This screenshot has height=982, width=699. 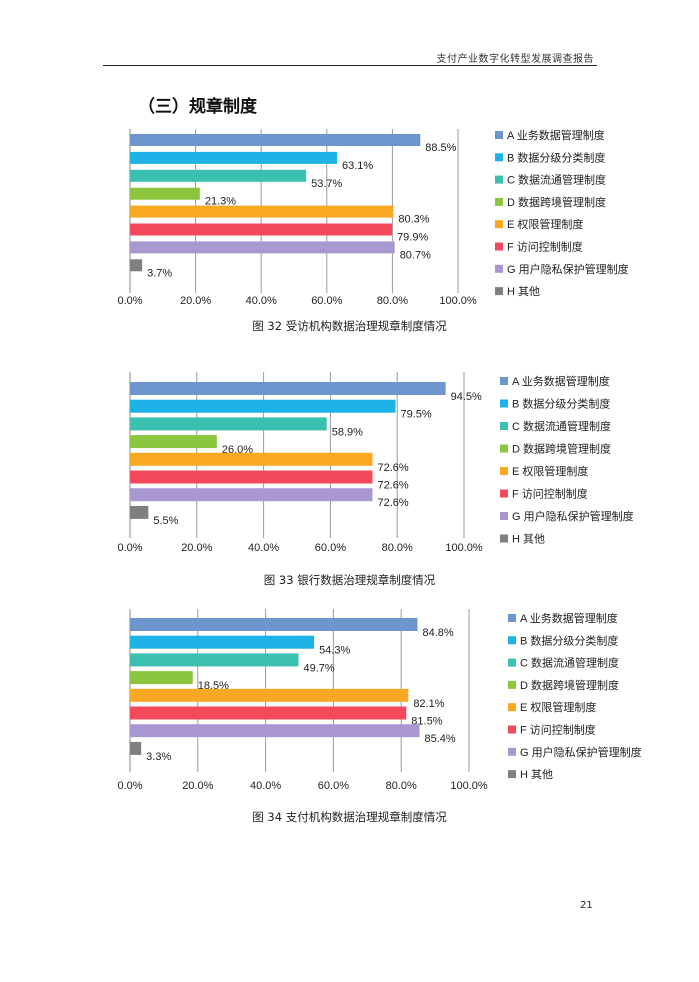 What do you see at coordinates (197, 107) in the screenshot?
I see `section-title: （三）规章制度` at bounding box center [197, 107].